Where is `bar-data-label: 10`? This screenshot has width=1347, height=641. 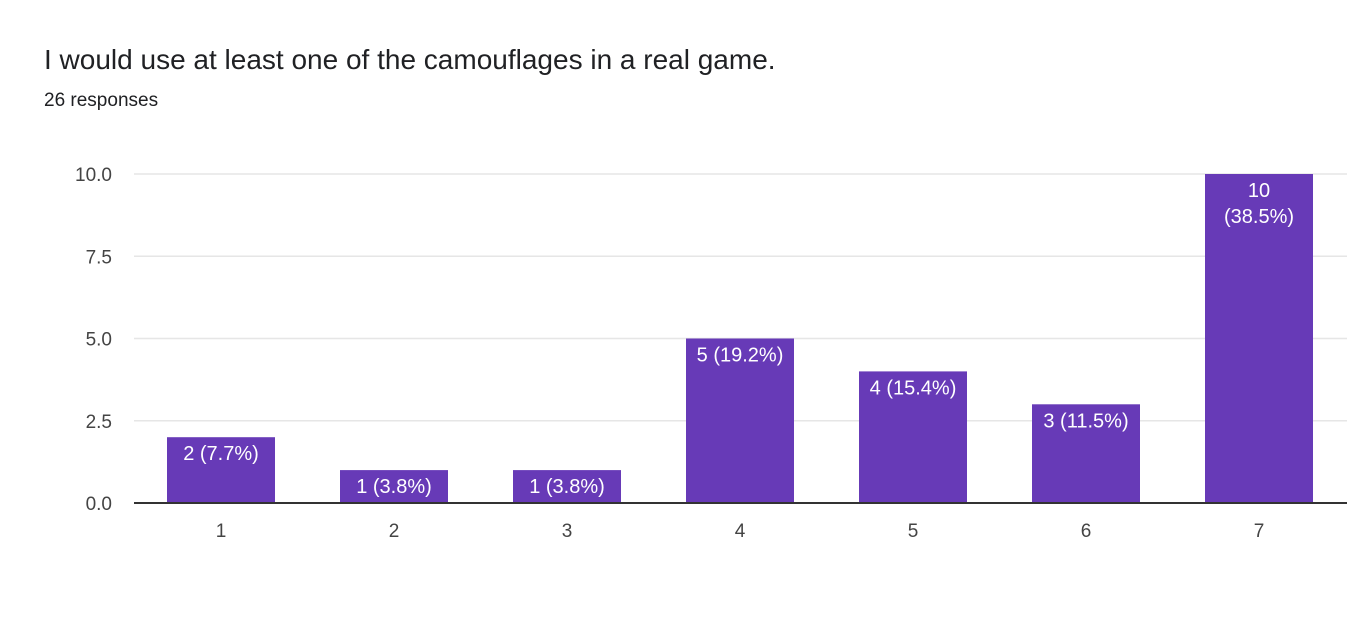 bar-data-label: 10 is located at coordinates (1259, 191).